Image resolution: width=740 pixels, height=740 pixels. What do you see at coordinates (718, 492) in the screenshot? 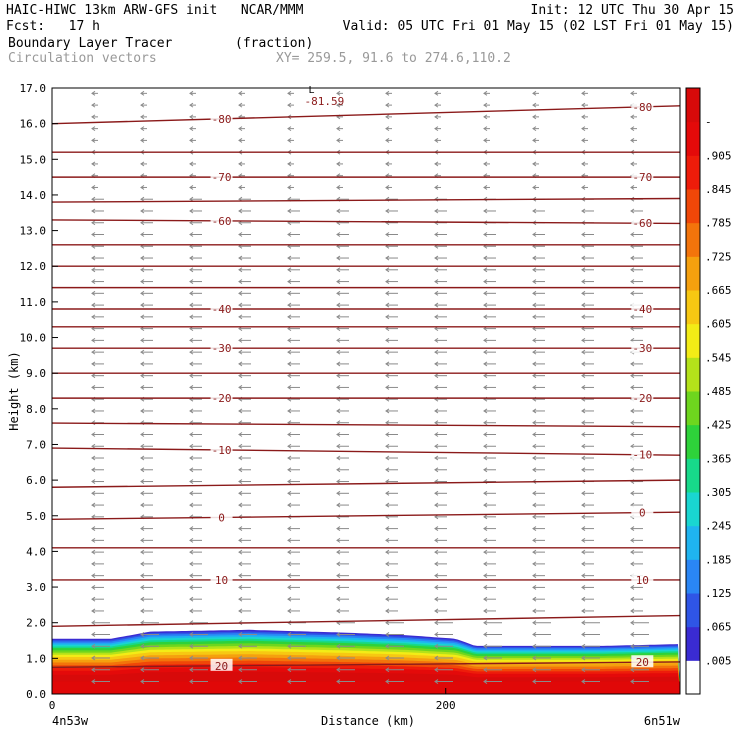
I see `colorbar-label: .305` at bounding box center [718, 492].